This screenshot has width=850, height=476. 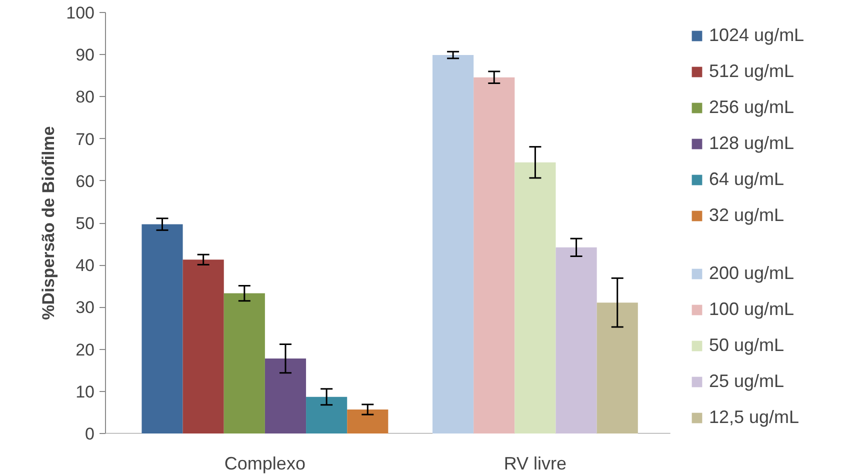 What do you see at coordinates (265, 464) in the screenshot?
I see `x-tick-label: Complexo` at bounding box center [265, 464].